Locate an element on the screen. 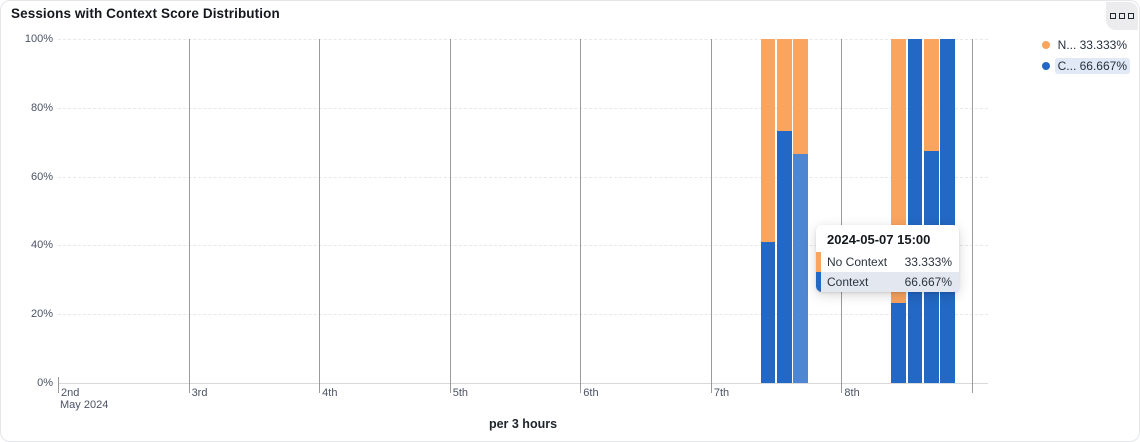 This screenshot has width=1140, height=442. x-axis-line is located at coordinates (523, 383).